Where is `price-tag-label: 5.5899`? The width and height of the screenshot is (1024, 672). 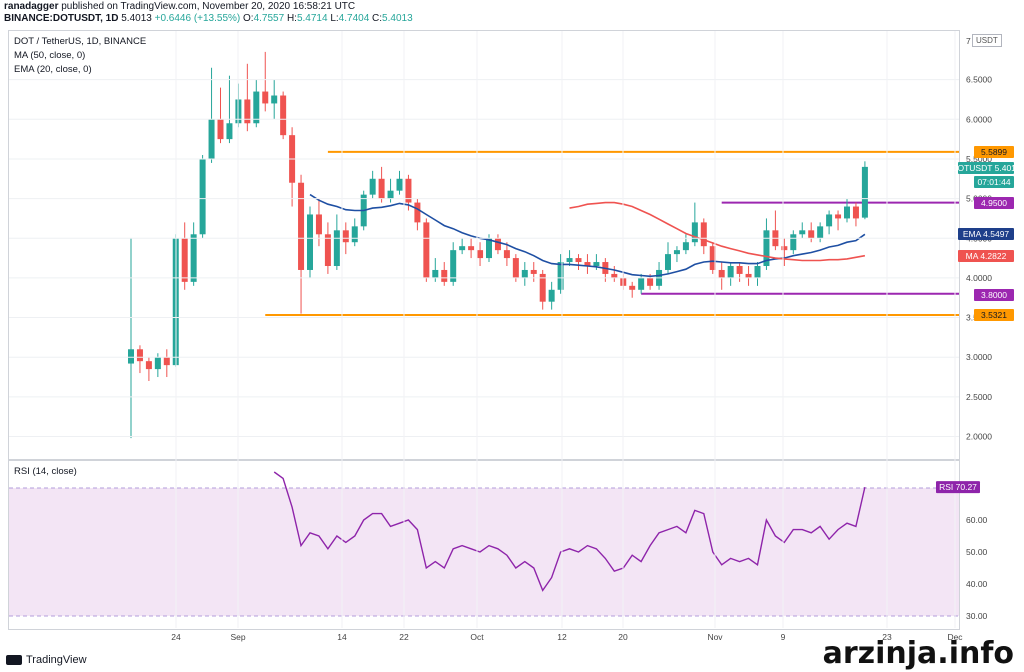
price-tag-label: 5.5899 is located at coordinates (994, 152).